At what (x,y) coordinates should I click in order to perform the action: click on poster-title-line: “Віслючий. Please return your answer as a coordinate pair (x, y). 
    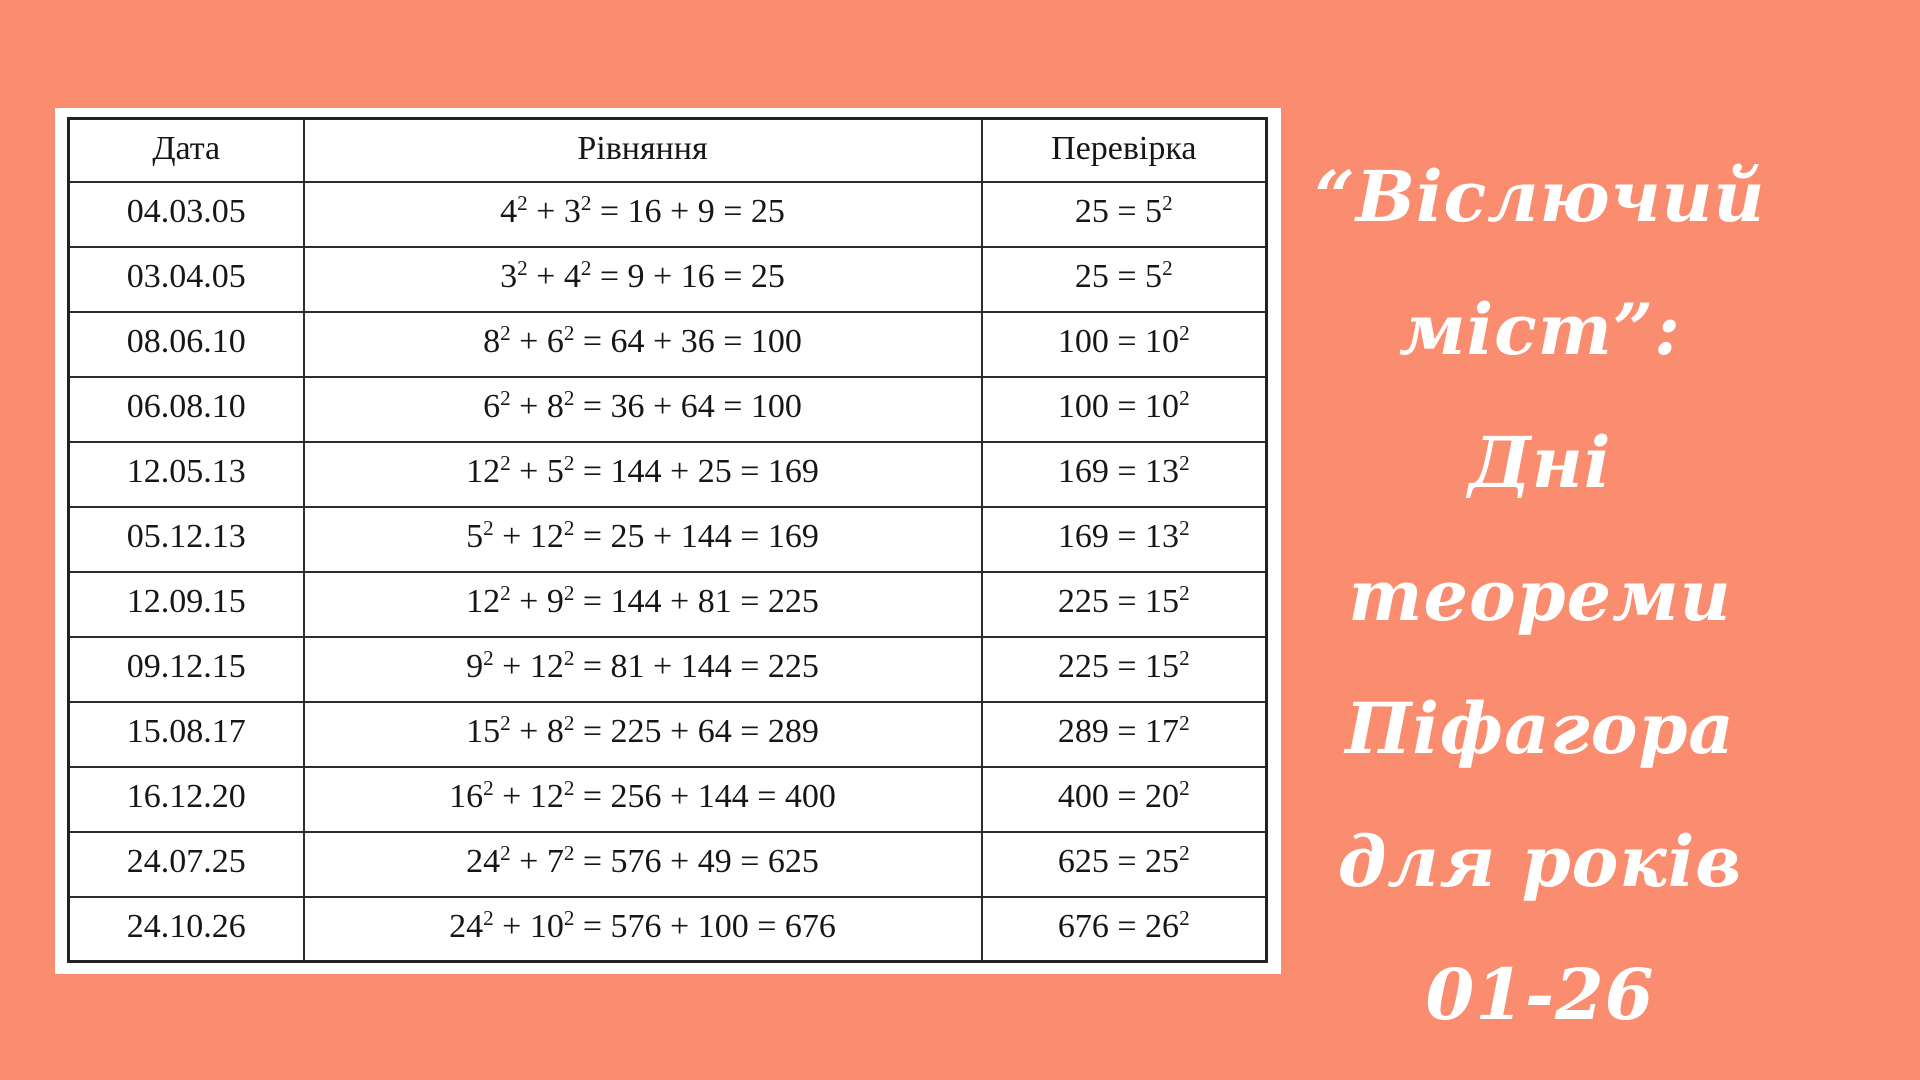
    Looking at the image, I should click on (1540, 196).